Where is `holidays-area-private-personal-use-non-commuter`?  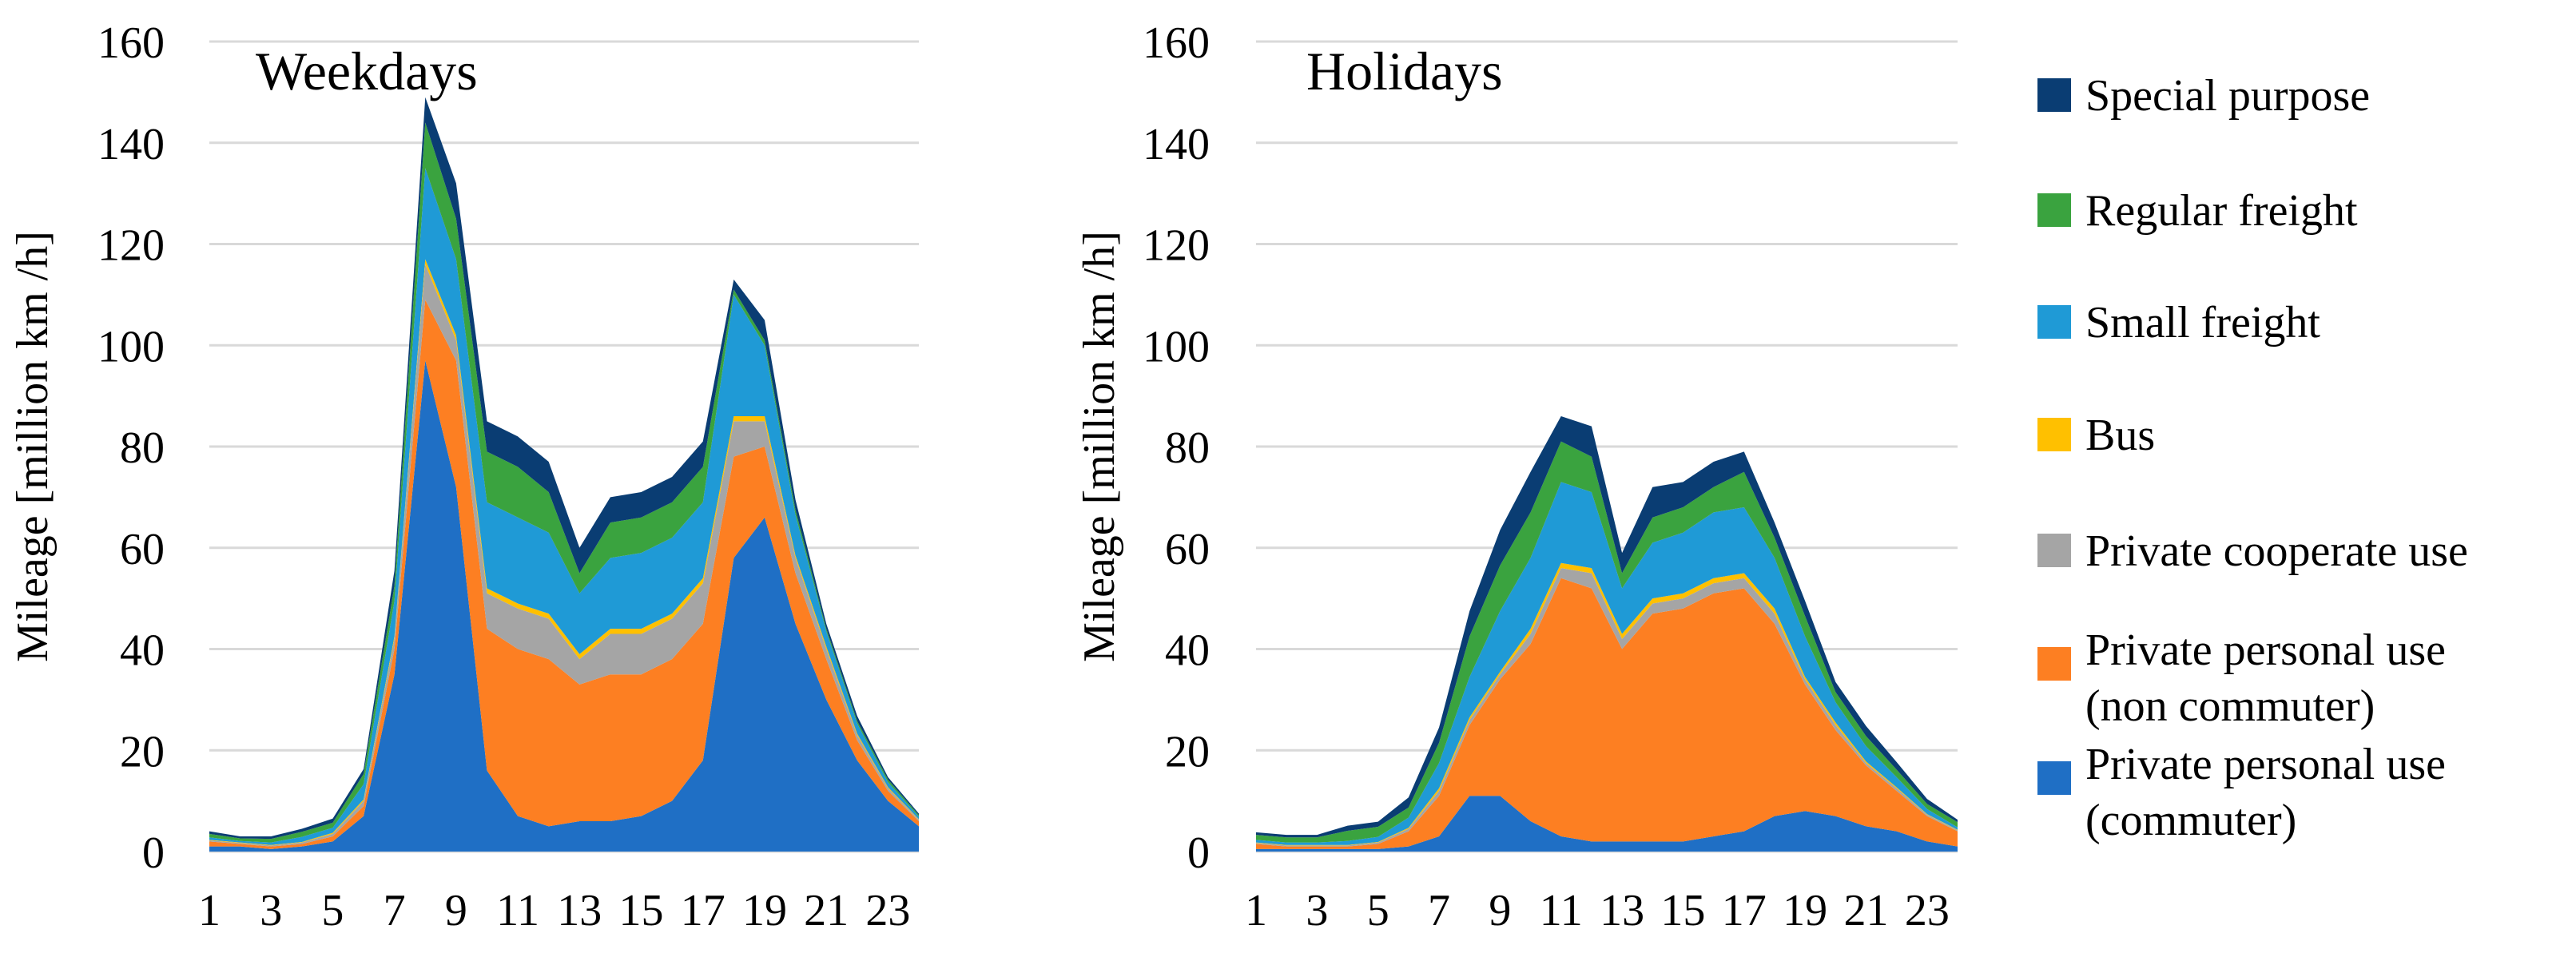
holidays-area-private-personal-use-non-commuter is located at coordinates (1607, 713).